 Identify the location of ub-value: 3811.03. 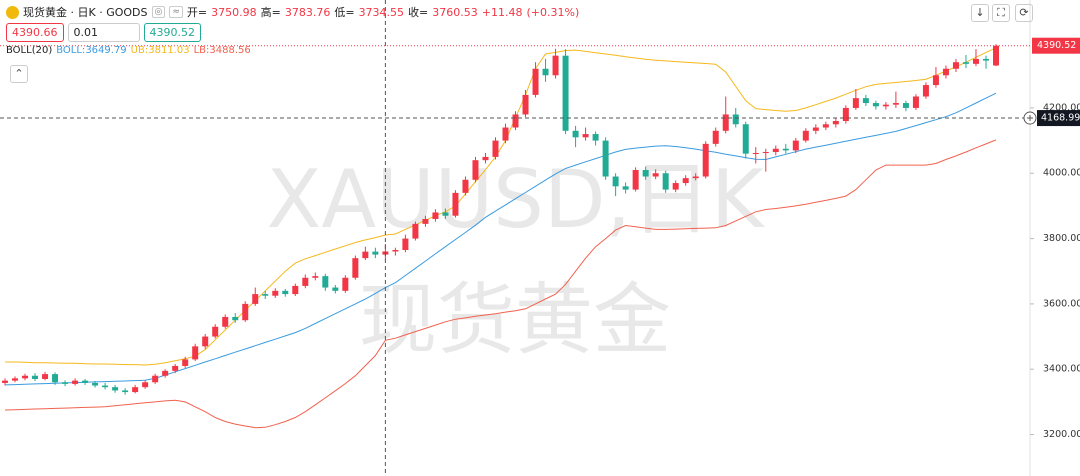
(169, 50).